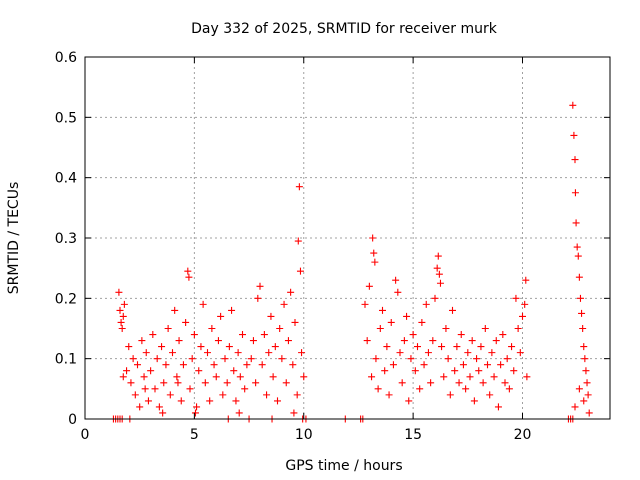 This screenshot has height=480, width=640. I want to click on x-tick-label: 20, so click(523, 435).